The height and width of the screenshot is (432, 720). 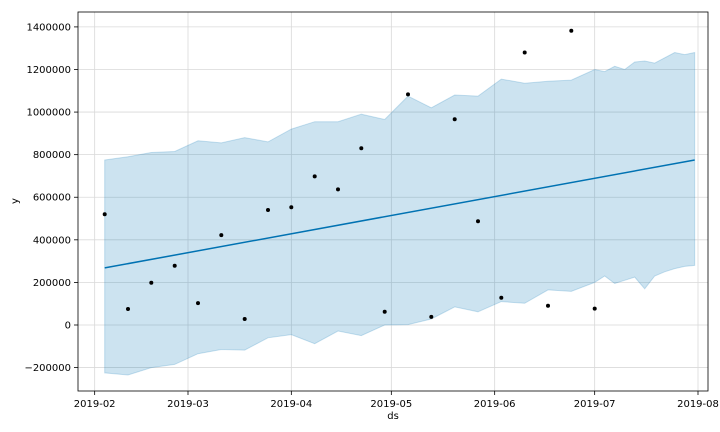 I want to click on y-tick-label: −200000, so click(x=47, y=368).